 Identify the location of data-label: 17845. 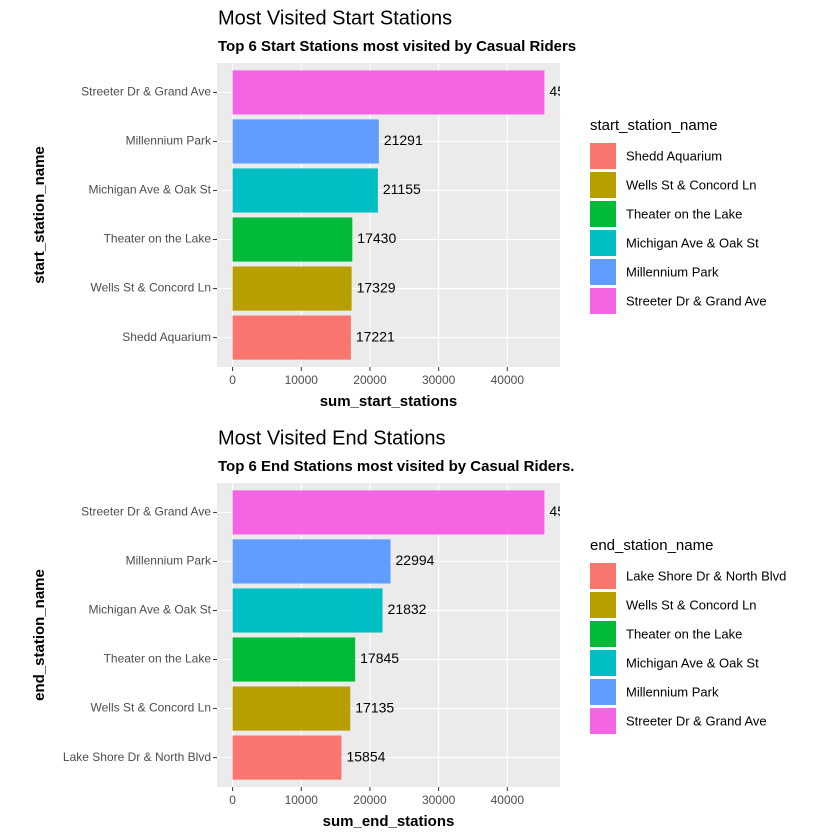
(379, 658).